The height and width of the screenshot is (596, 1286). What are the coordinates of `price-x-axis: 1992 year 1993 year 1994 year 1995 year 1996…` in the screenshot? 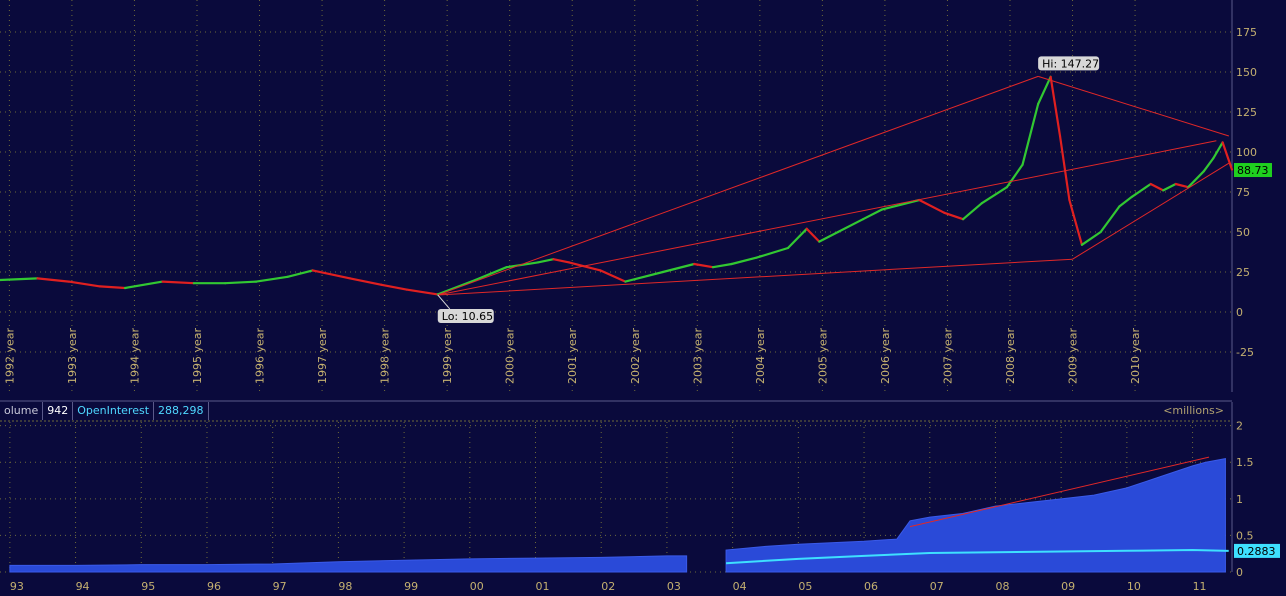 It's located at (572, 355).